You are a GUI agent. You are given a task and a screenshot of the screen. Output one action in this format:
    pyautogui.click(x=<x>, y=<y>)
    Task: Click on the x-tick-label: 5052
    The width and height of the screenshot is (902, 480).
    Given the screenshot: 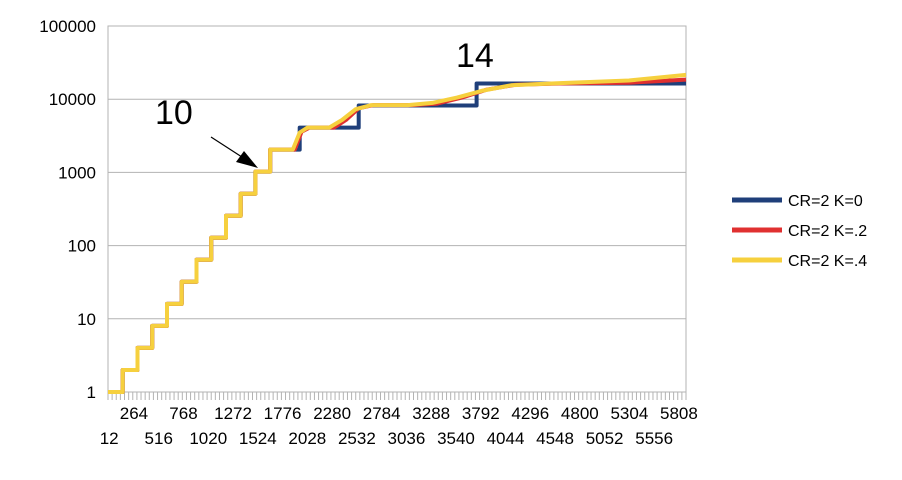 What is the action you would take?
    pyautogui.click(x=605, y=438)
    